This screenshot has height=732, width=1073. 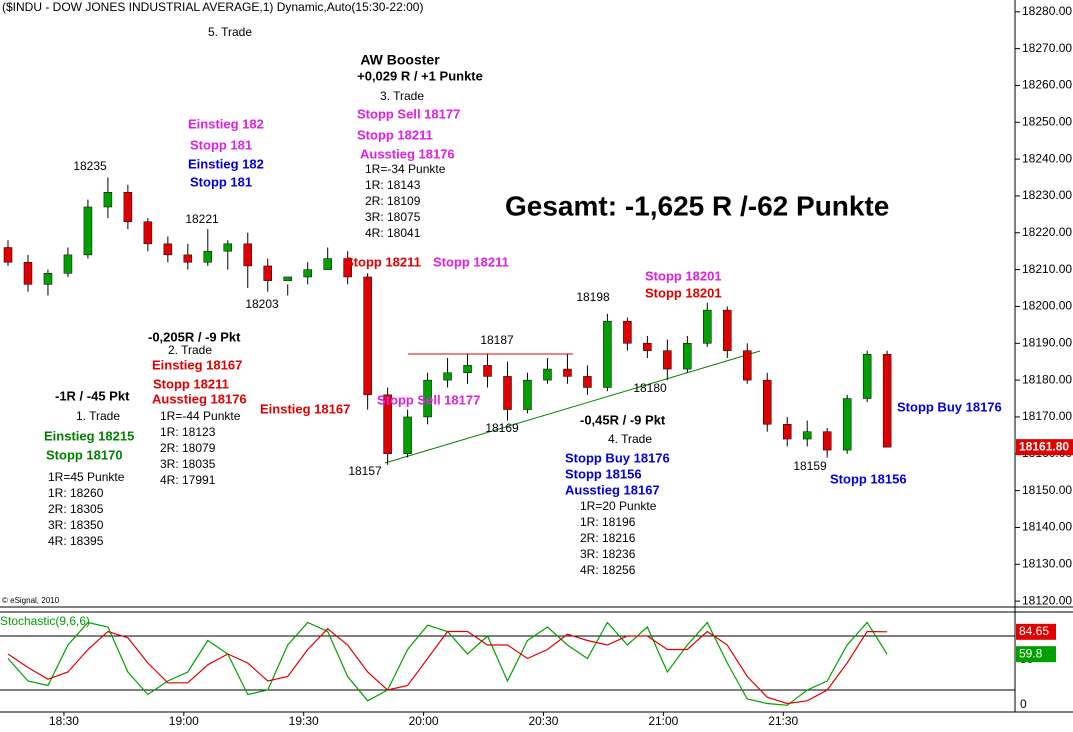 I want to click on y-tick-label: 18180.00, so click(x=1047, y=379).